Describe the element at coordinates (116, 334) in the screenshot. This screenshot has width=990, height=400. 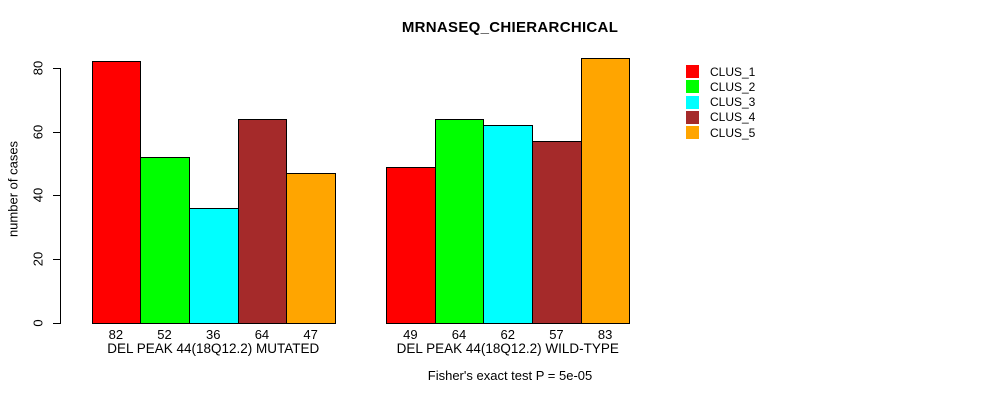
I see `bar-value-label: 82` at that location.